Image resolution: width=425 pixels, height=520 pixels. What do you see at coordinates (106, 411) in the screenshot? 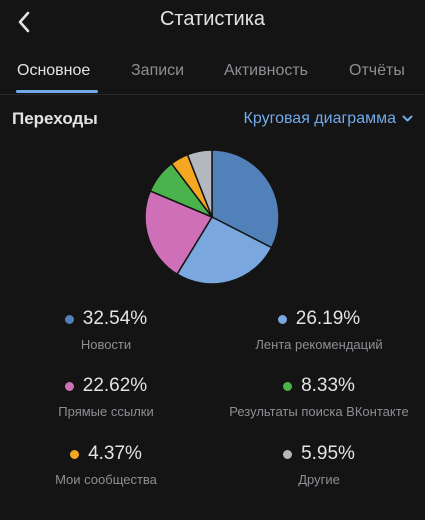
I see `legend-label: Прямые ссылки` at bounding box center [106, 411].